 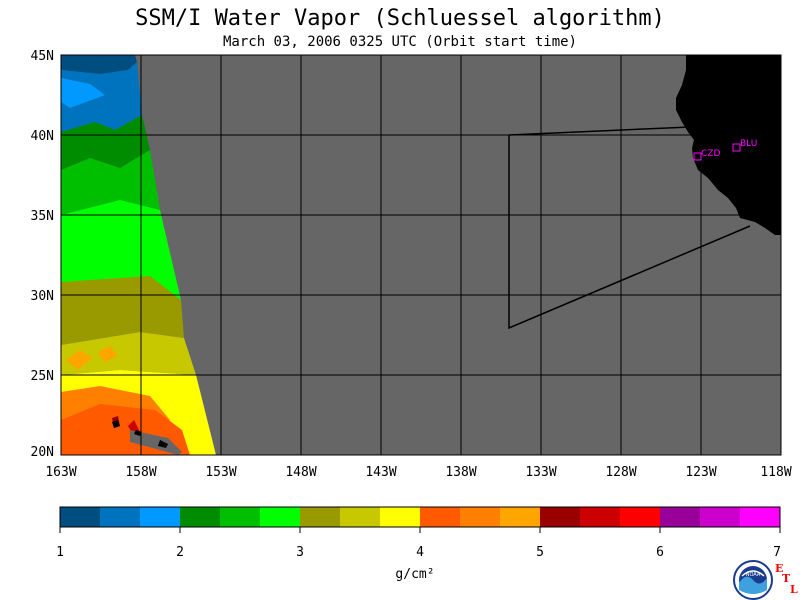 I want to click on colorbar-tick-label: 1, so click(x=60, y=552).